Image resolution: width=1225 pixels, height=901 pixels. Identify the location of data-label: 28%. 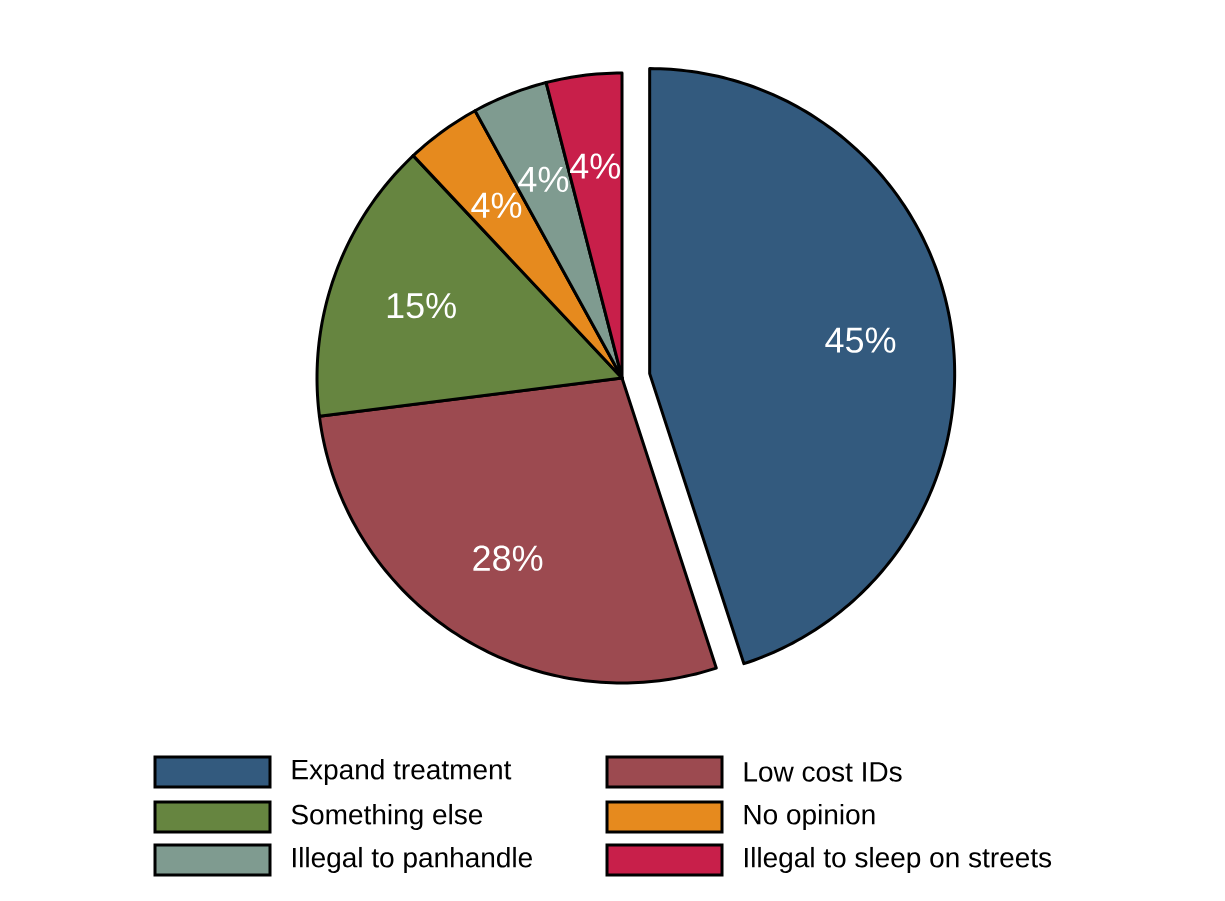
(508, 558).